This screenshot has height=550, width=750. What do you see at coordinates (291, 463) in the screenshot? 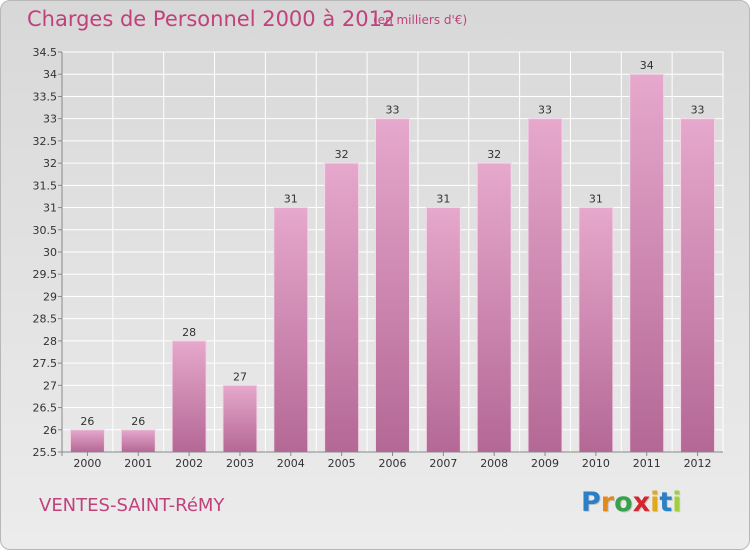
I see `x-tick-label: 2004` at bounding box center [291, 463].